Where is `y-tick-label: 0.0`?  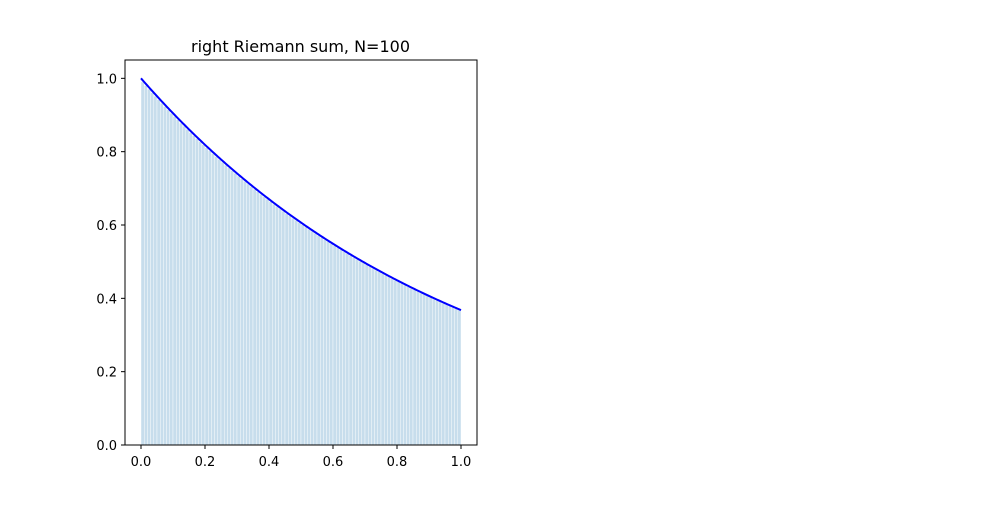
y-tick-label: 0.0 is located at coordinates (106, 446).